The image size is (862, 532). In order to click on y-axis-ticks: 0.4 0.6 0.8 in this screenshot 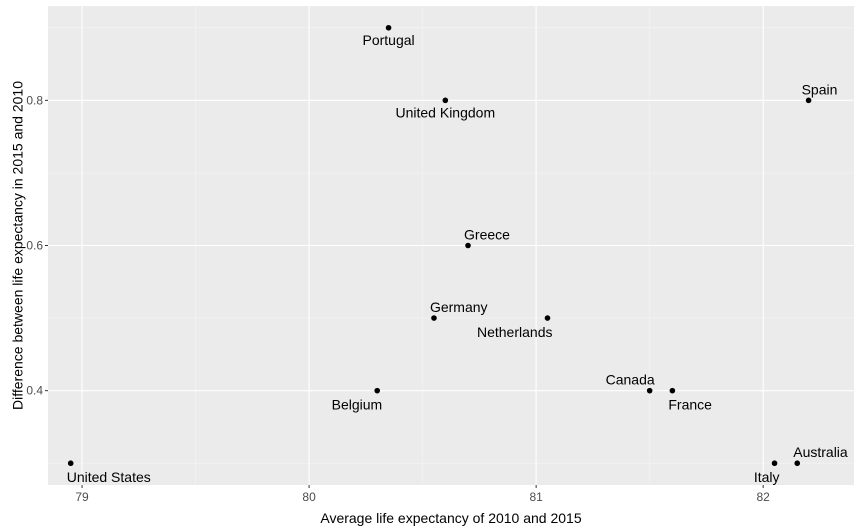, I will do `click(37, 245)`.